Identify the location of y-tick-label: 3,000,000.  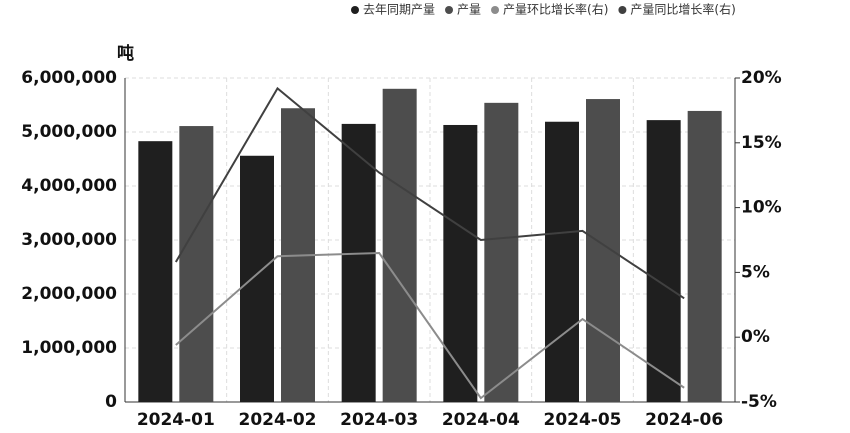
(69, 240).